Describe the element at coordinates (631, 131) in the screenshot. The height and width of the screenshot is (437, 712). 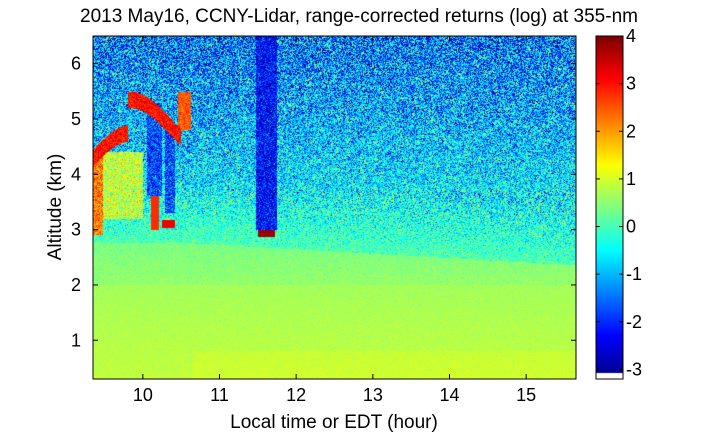
I see `colorbar-tick-label: 2` at that location.